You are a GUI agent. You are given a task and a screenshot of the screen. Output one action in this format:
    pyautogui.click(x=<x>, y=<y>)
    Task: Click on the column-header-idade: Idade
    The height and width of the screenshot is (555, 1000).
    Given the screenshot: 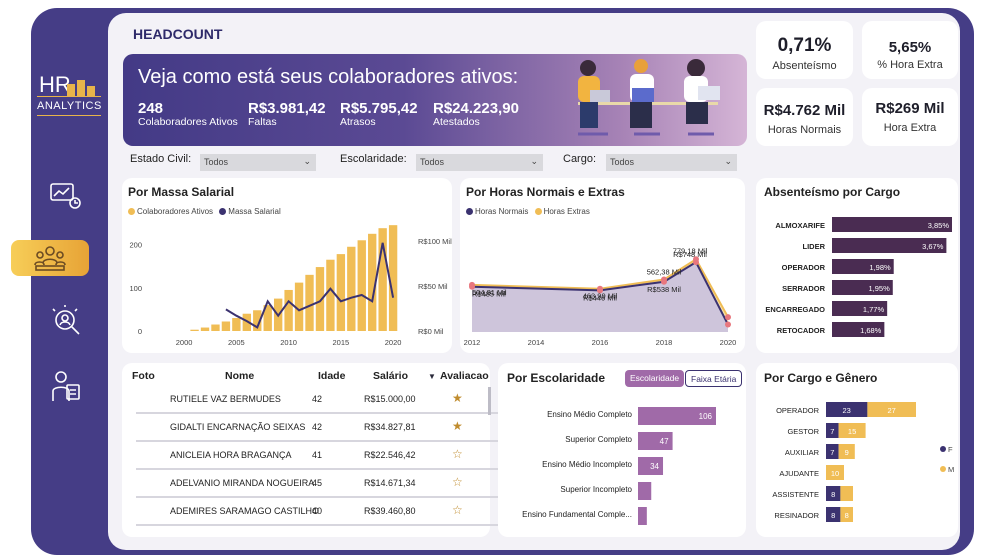 What is the action you would take?
    pyautogui.click(x=332, y=376)
    